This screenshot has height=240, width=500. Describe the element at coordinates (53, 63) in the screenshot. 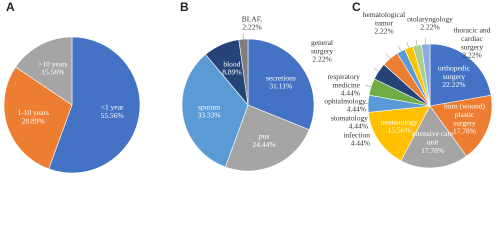

I see `slice-label: >10 years` at that location.